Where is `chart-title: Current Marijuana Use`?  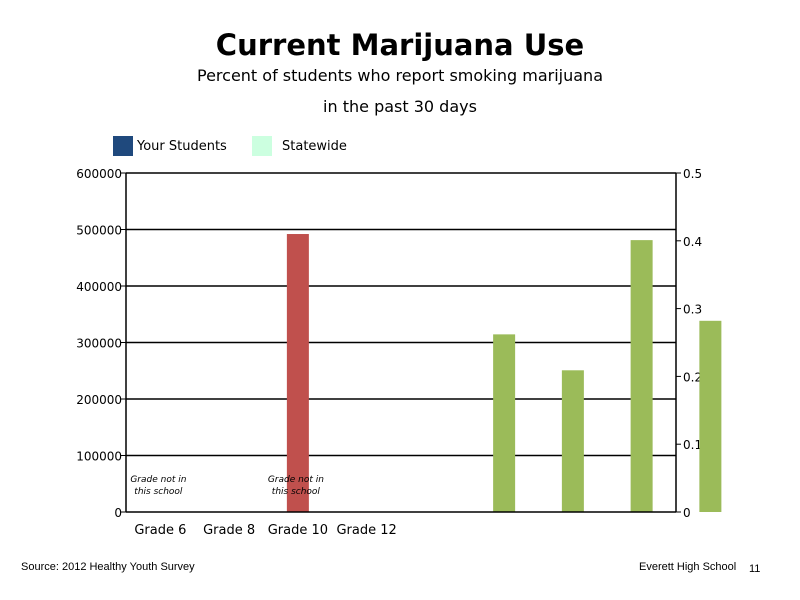
chart-title: Current Marijuana Use is located at coordinates (400, 45).